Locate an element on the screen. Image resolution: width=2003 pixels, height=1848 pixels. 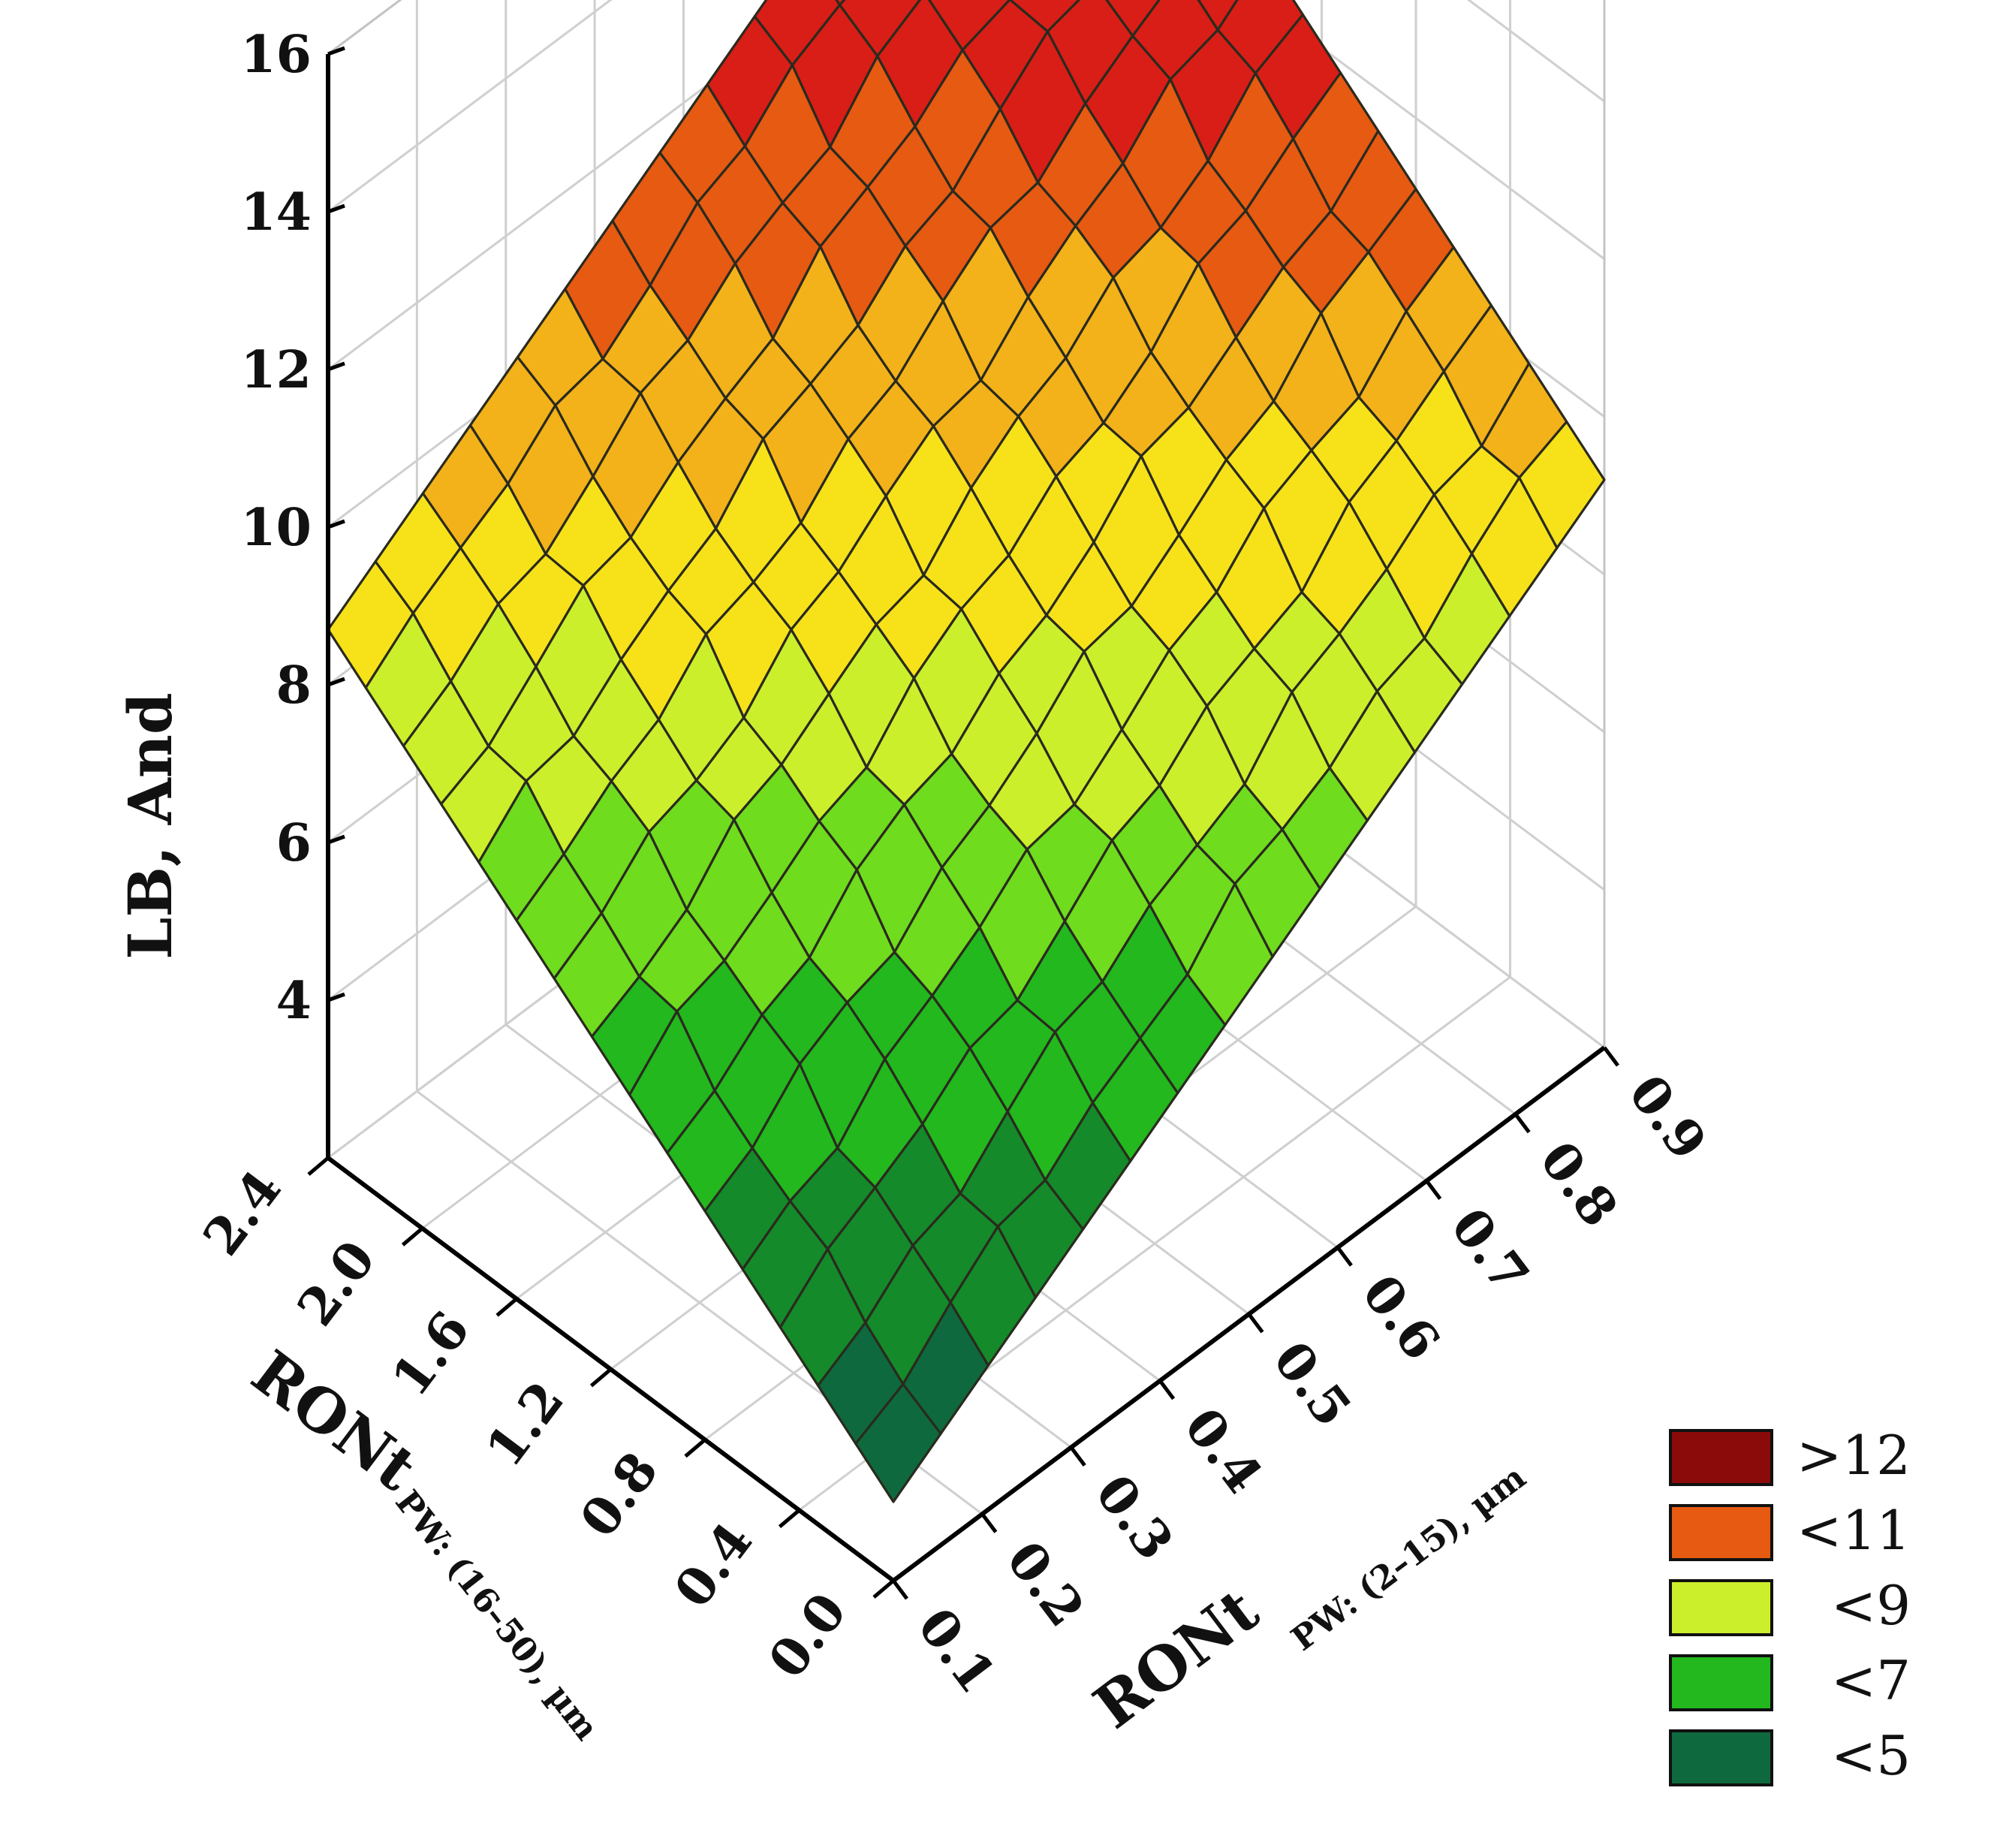
x-tick-label: 0.4 is located at coordinates (1223, 1451).